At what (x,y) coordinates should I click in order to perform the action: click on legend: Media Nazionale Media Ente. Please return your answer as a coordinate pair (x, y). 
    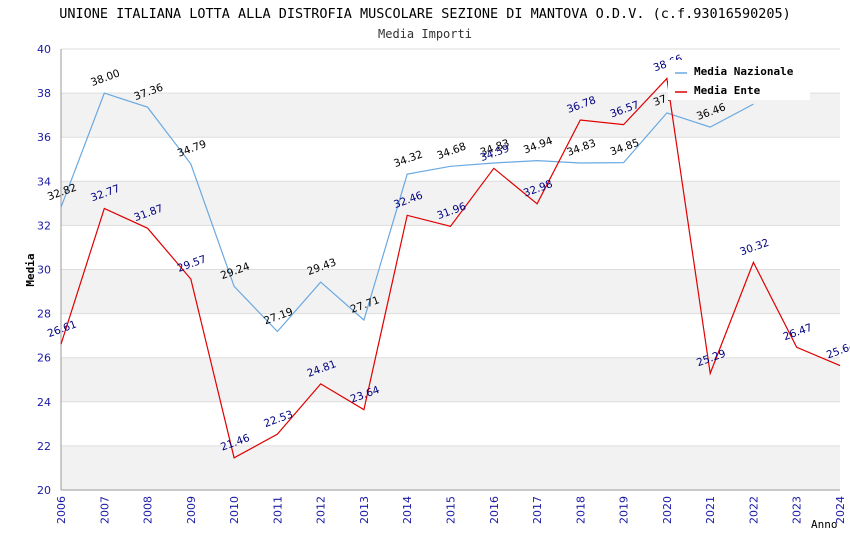
    Looking at the image, I should click on (739, 80).